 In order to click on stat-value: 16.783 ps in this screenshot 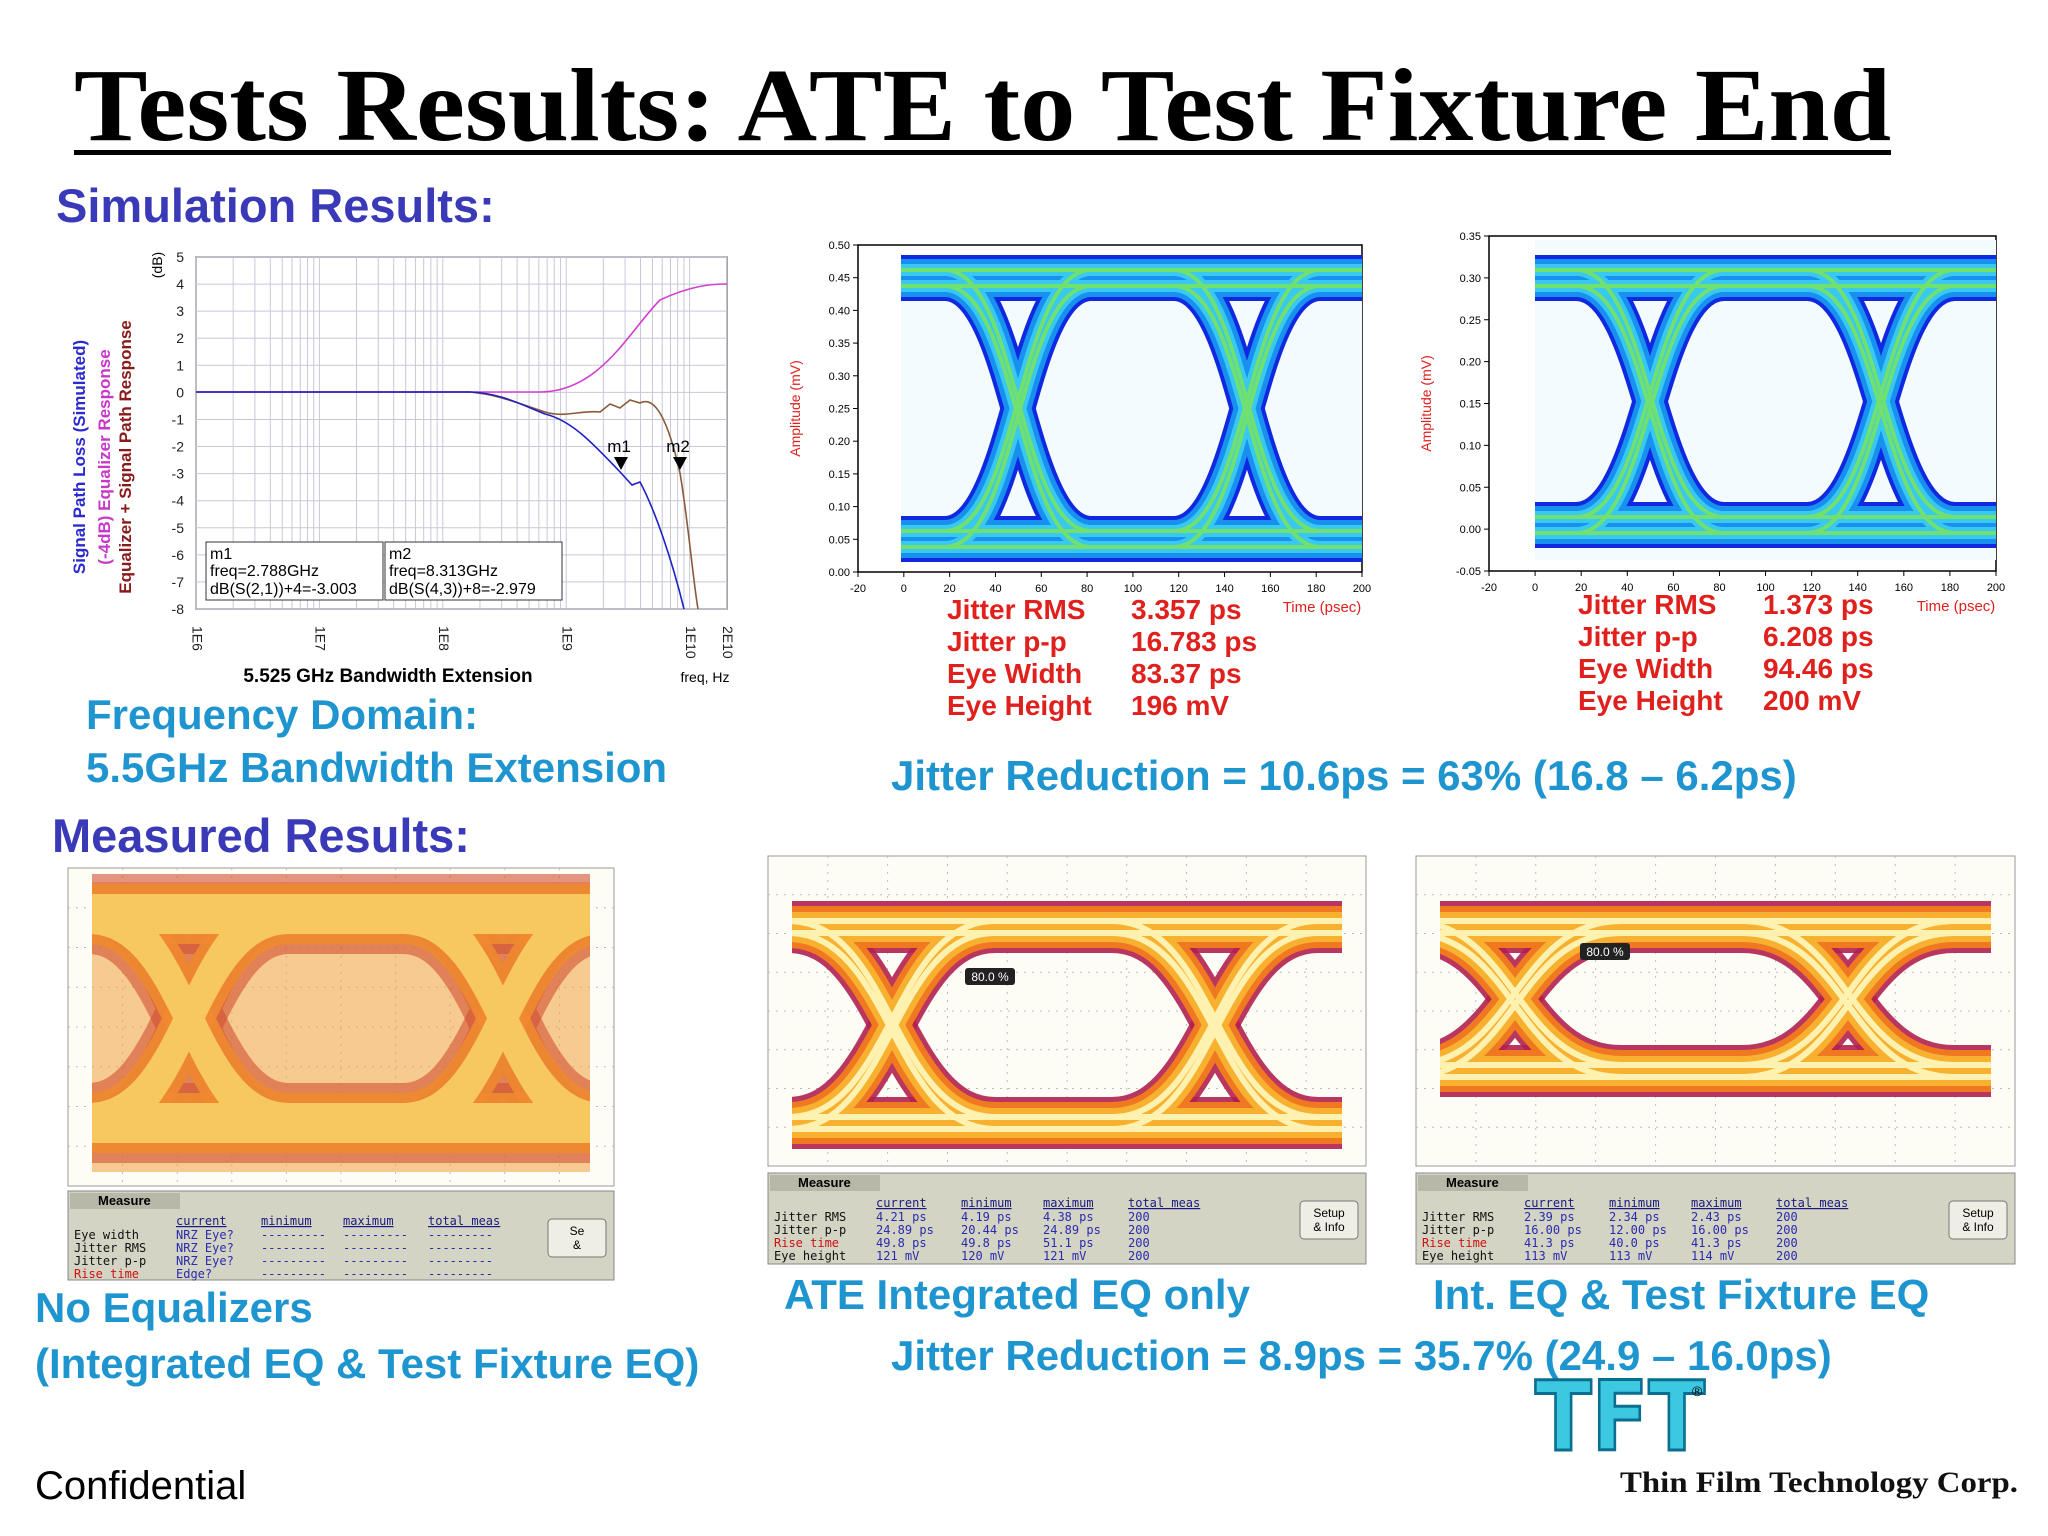, I will do `click(1194, 641)`.